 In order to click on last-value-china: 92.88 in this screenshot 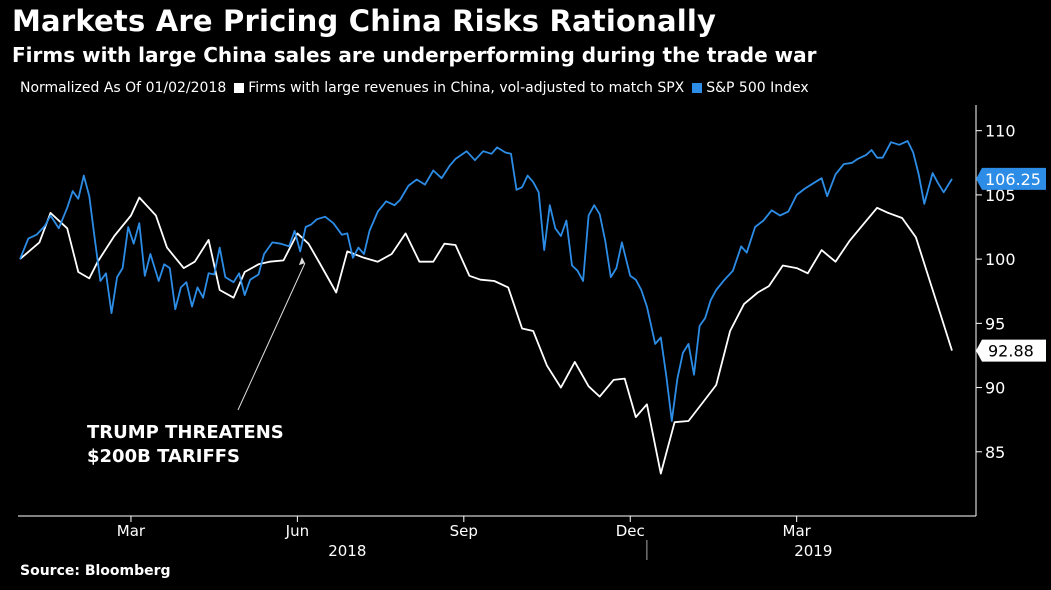, I will do `click(1011, 351)`.